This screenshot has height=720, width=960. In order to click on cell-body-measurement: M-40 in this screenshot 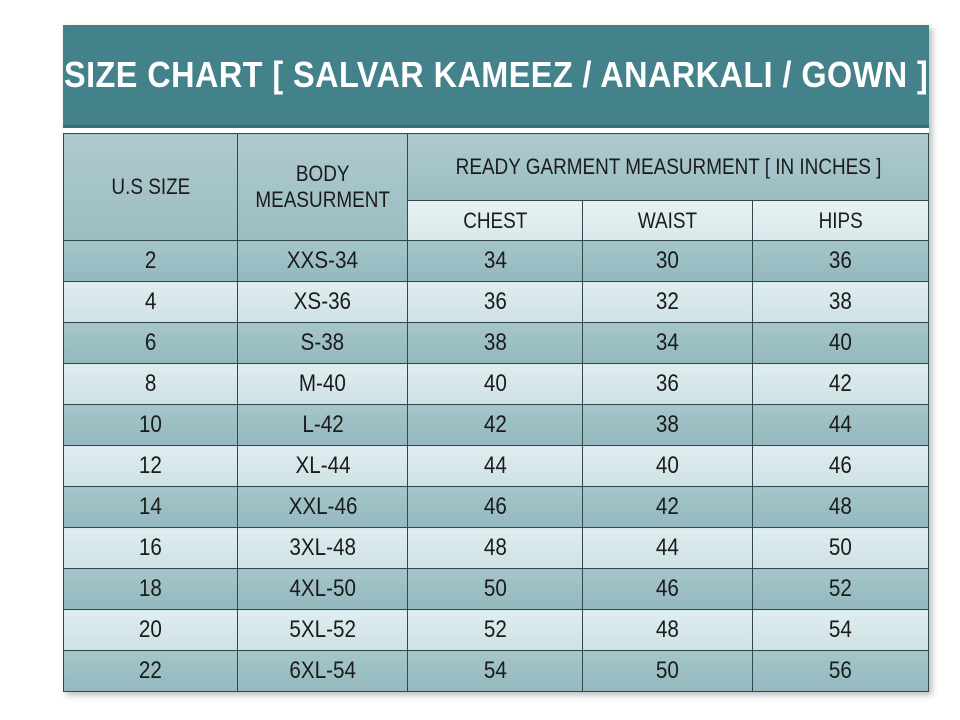, I will do `click(322, 384)`.